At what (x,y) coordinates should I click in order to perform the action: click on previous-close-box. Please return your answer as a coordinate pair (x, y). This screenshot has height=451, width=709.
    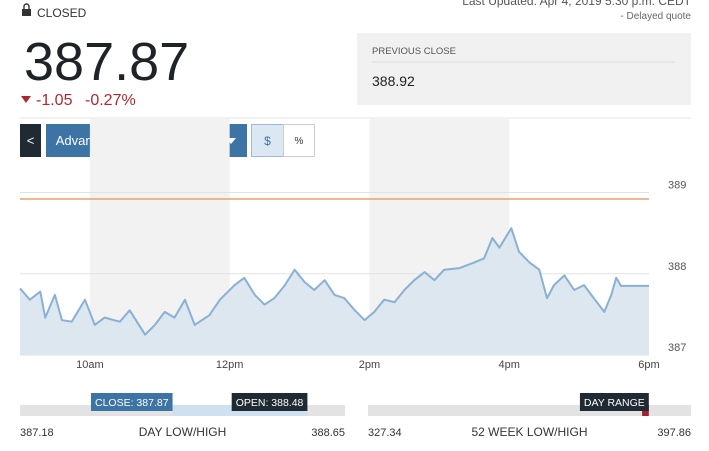
    Looking at the image, I should click on (524, 69).